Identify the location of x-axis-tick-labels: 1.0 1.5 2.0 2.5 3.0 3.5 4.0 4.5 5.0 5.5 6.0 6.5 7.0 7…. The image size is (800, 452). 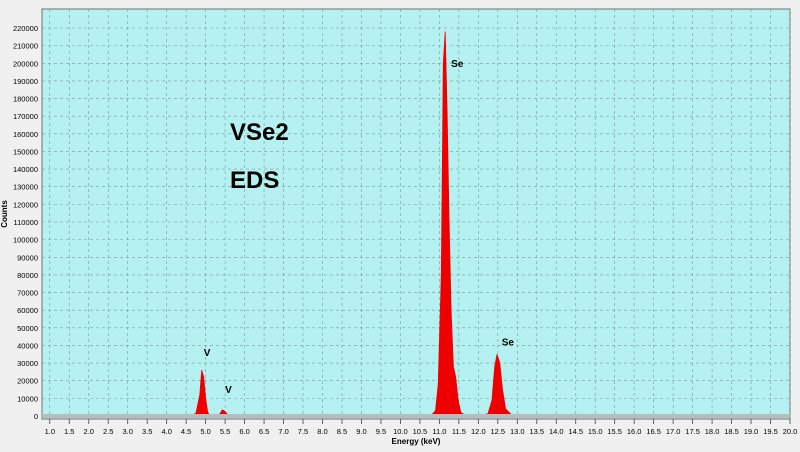
(421, 431).